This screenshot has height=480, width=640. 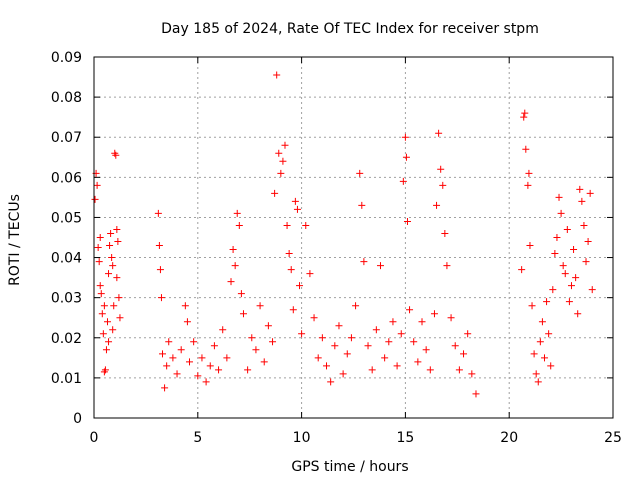 I want to click on x-tick-label: 15, so click(x=405, y=438).